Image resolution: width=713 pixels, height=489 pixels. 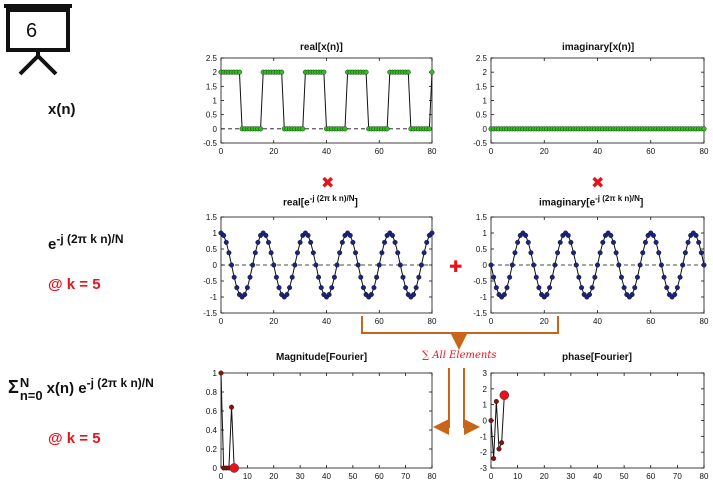 What do you see at coordinates (90, 239) in the screenshot?
I see `kernel-exponent: -j (2π k n)/N` at bounding box center [90, 239].